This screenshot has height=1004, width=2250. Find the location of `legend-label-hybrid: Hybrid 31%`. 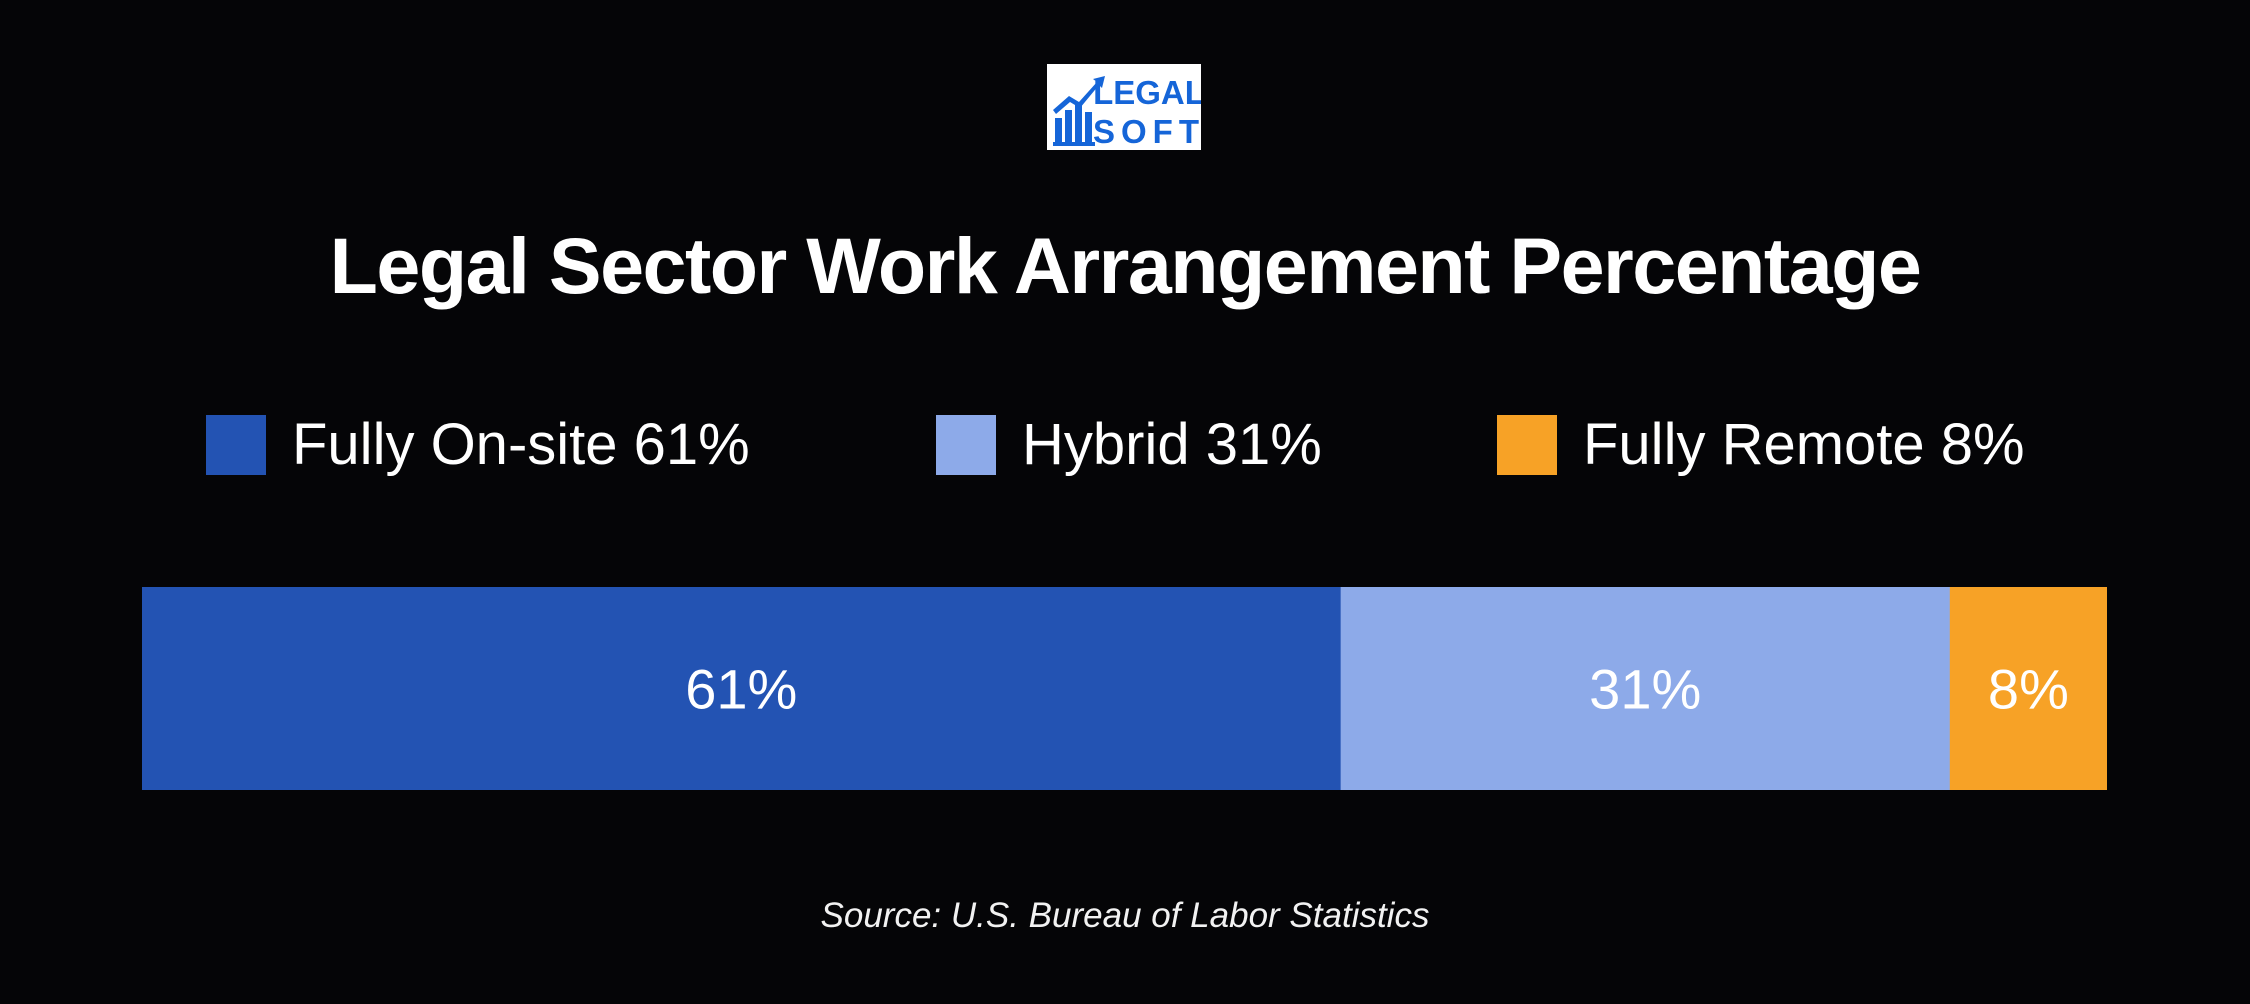

legend-label-hybrid: Hybrid 31% is located at coordinates (1172, 444).